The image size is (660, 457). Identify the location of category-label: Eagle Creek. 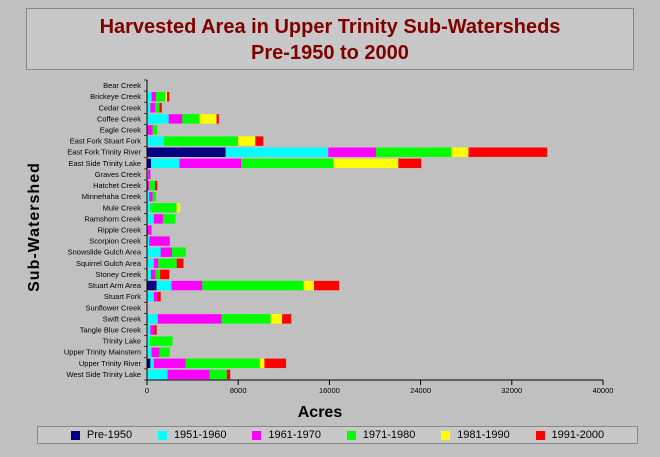
(121, 130).